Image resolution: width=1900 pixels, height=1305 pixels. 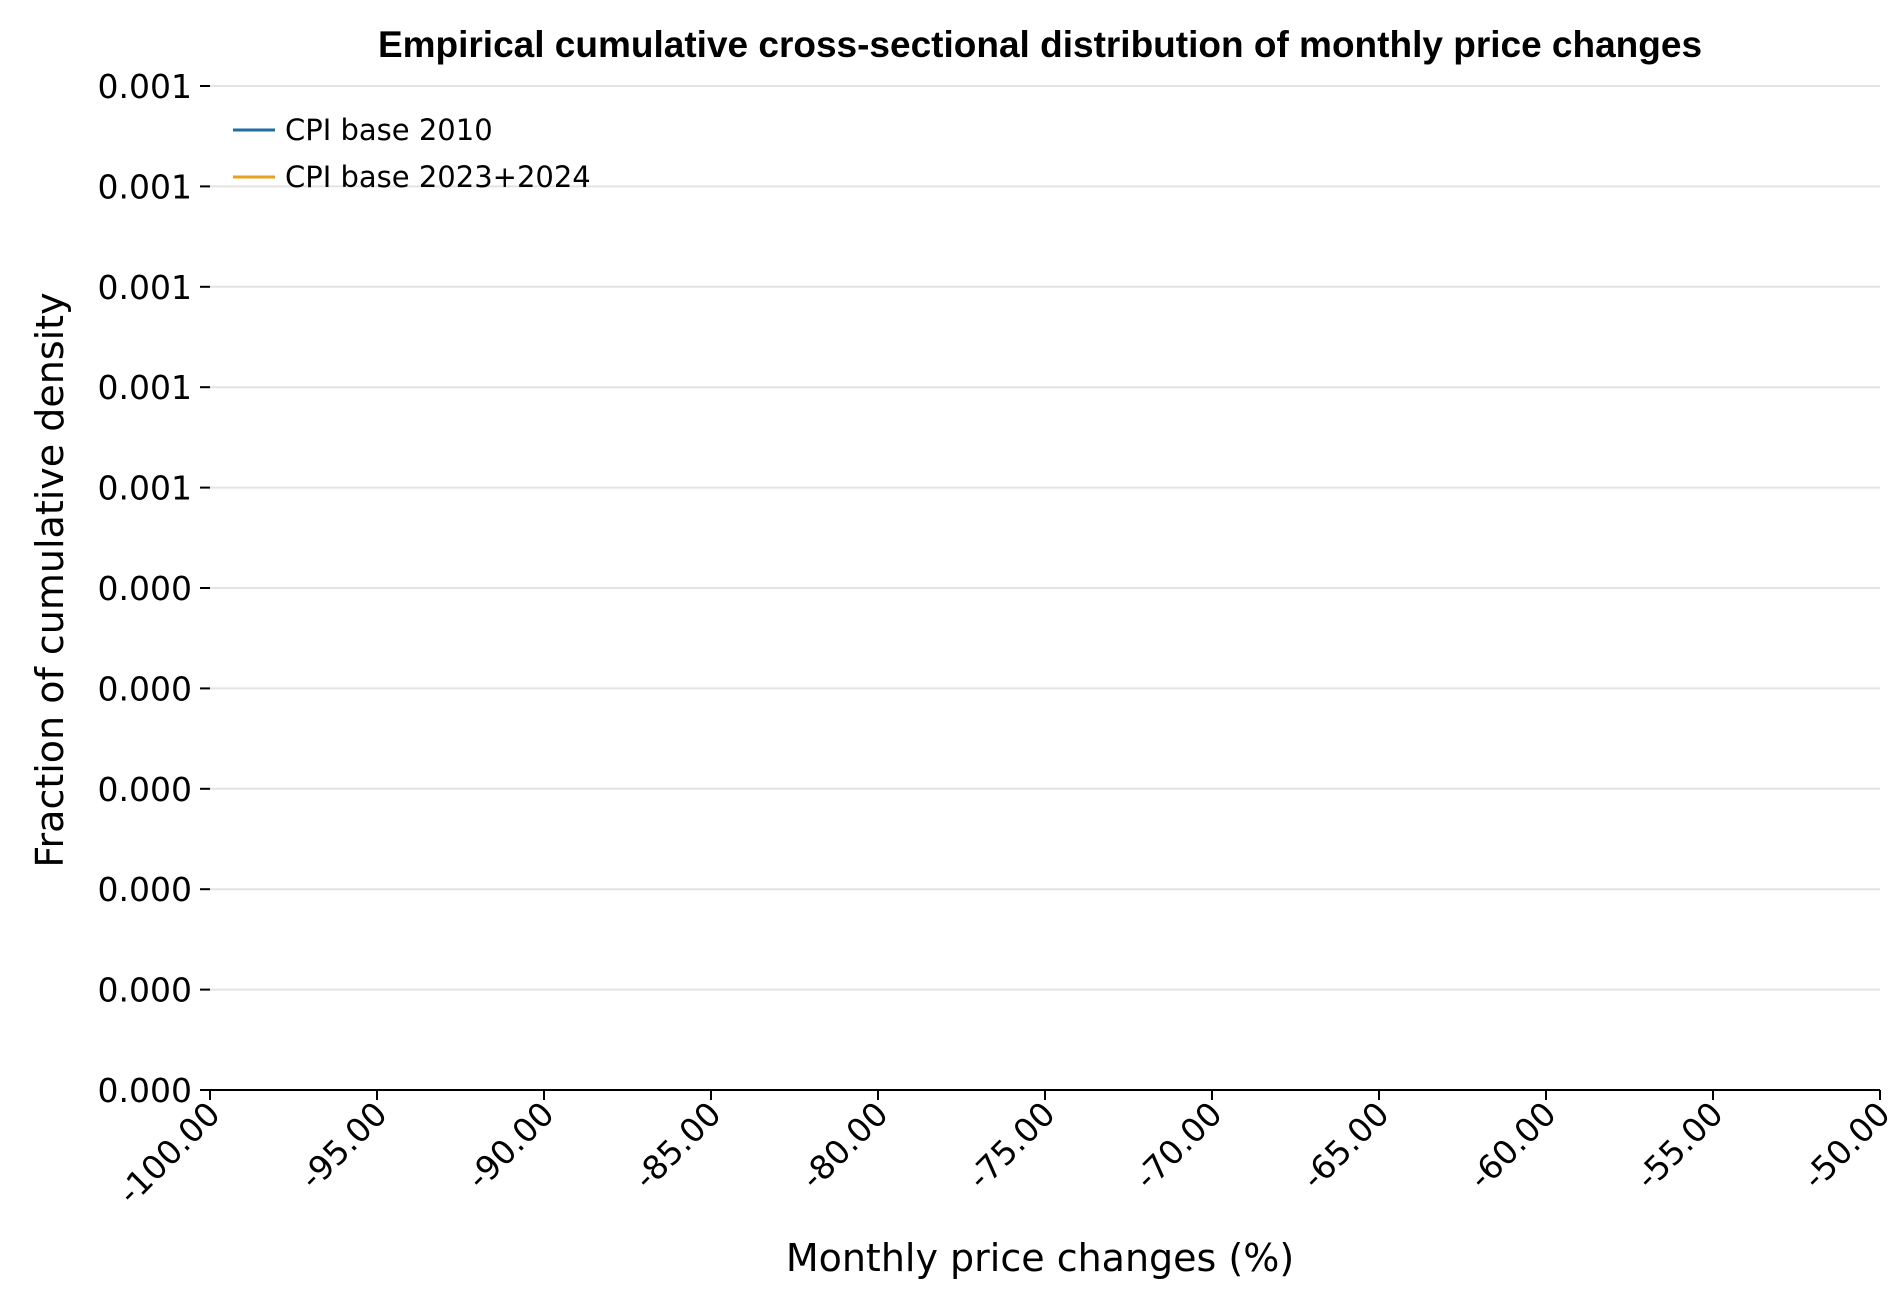 I want to click on x-tick-label: -95.00, so click(x=343, y=1145).